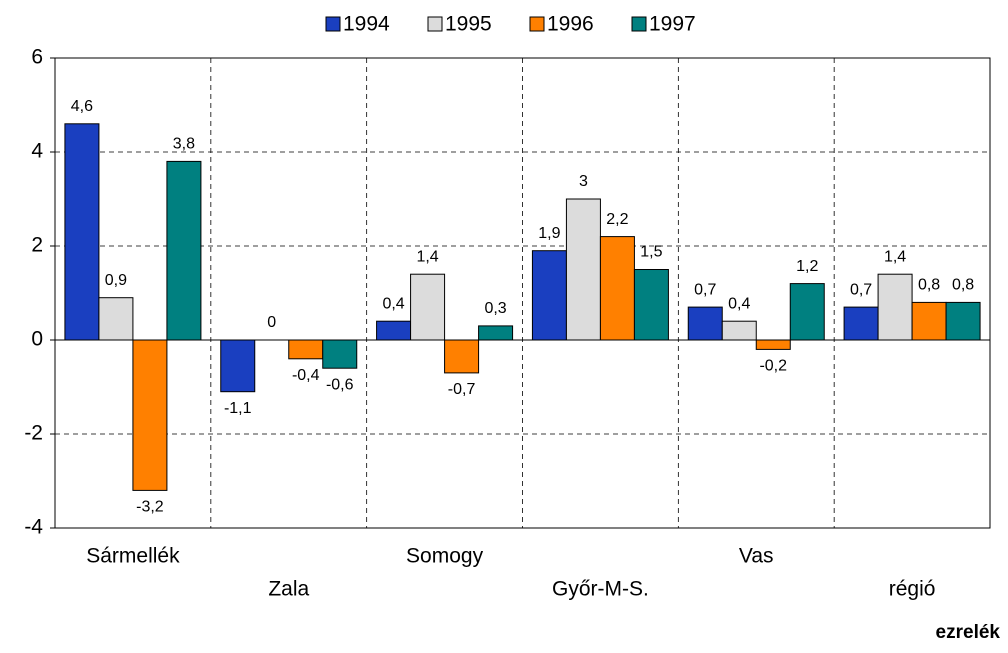  What do you see at coordinates (271, 322) in the screenshot?
I see `value-label: 0` at bounding box center [271, 322].